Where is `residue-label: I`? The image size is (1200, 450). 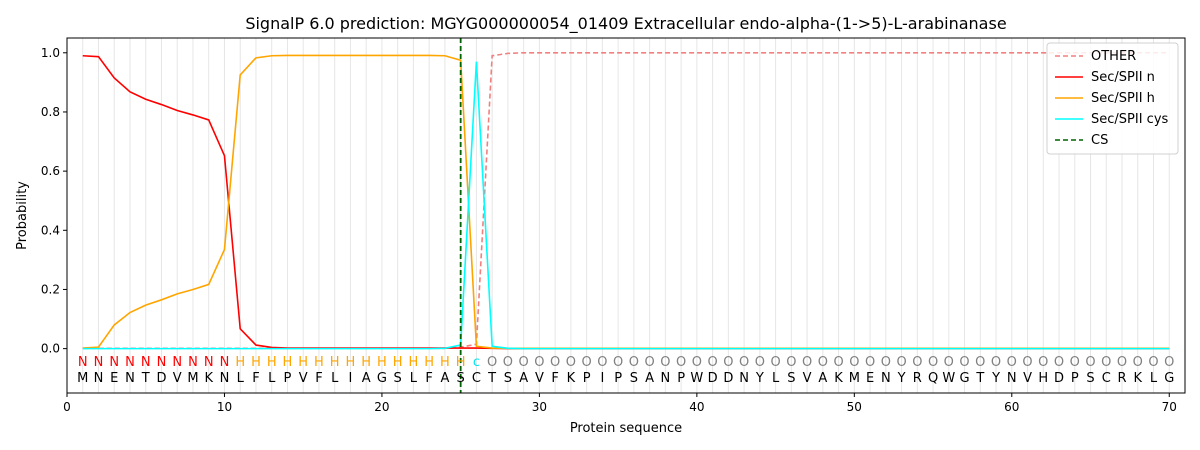 residue-label: I is located at coordinates (602, 378).